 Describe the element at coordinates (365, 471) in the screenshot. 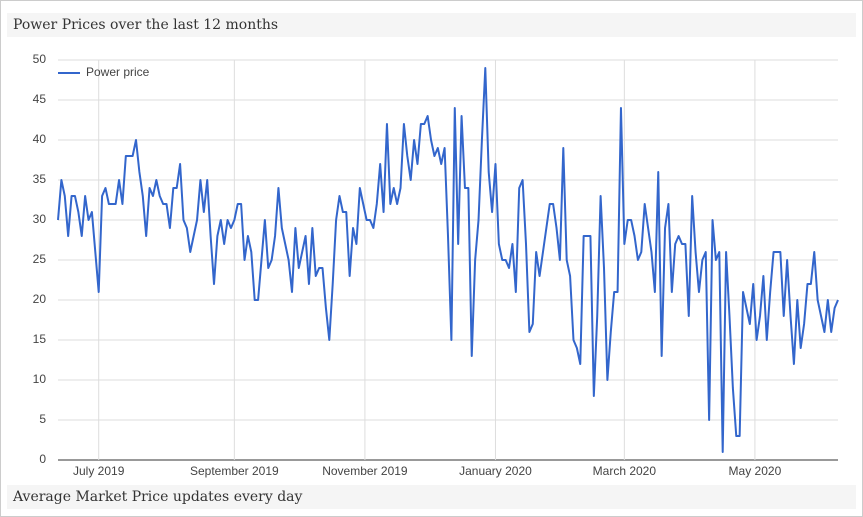

I see `x-tick-label: November 2019` at that location.